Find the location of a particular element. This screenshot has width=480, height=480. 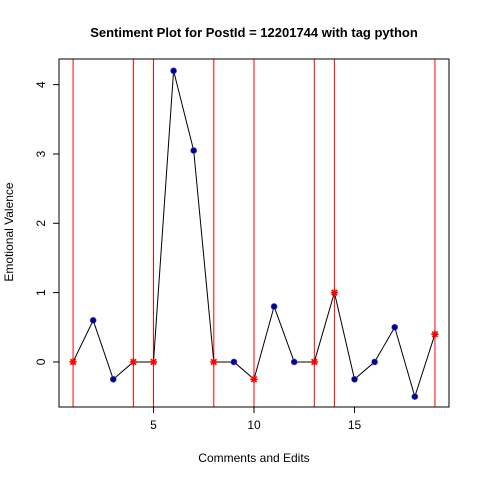

y-tick-label-4: 4 is located at coordinates (41, 84).